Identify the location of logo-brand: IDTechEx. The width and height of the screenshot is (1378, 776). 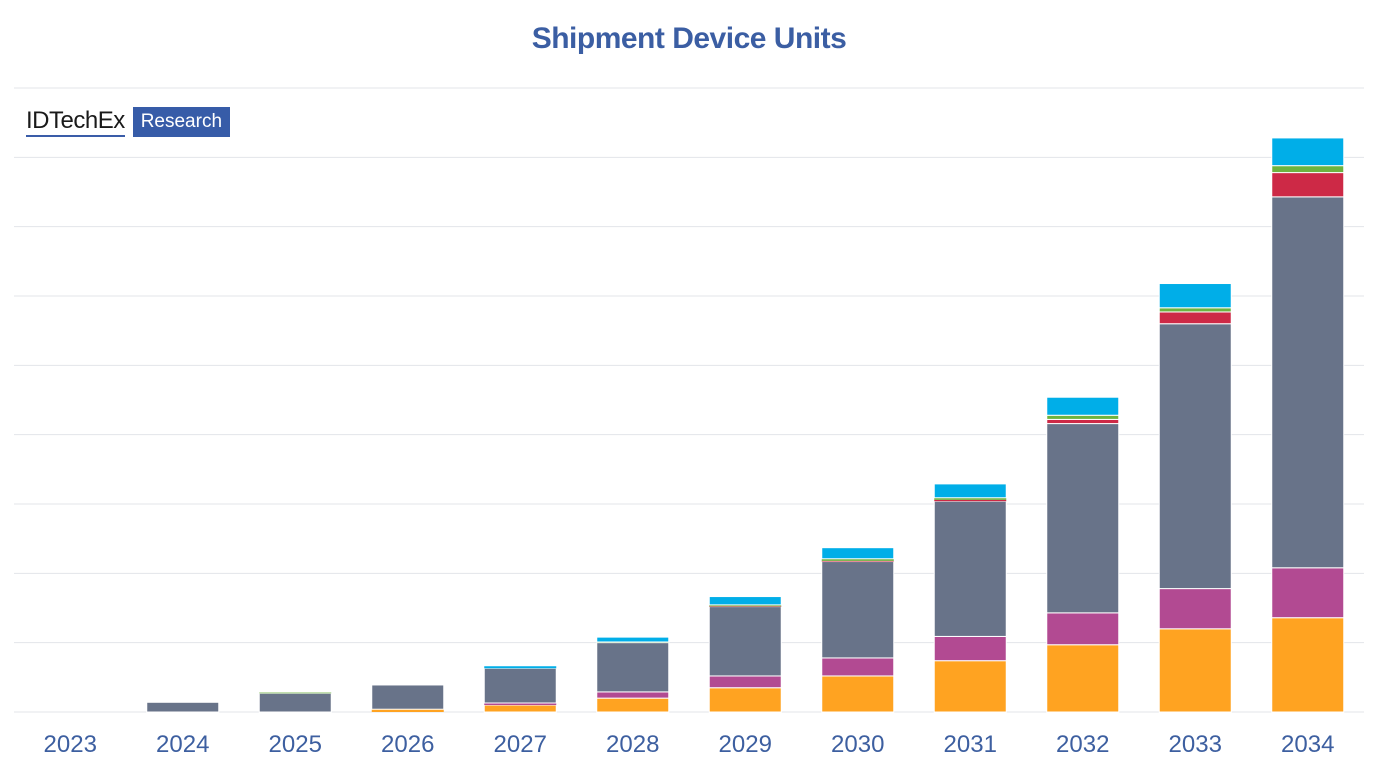
(75, 122).